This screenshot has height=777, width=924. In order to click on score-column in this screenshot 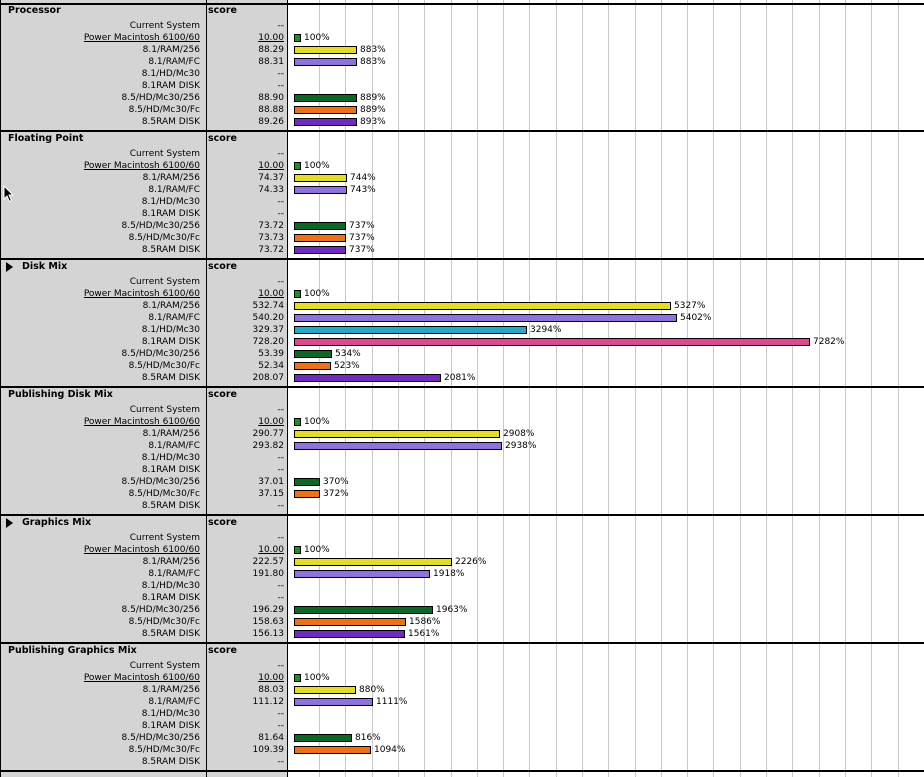, I will do `click(246, 388)`.